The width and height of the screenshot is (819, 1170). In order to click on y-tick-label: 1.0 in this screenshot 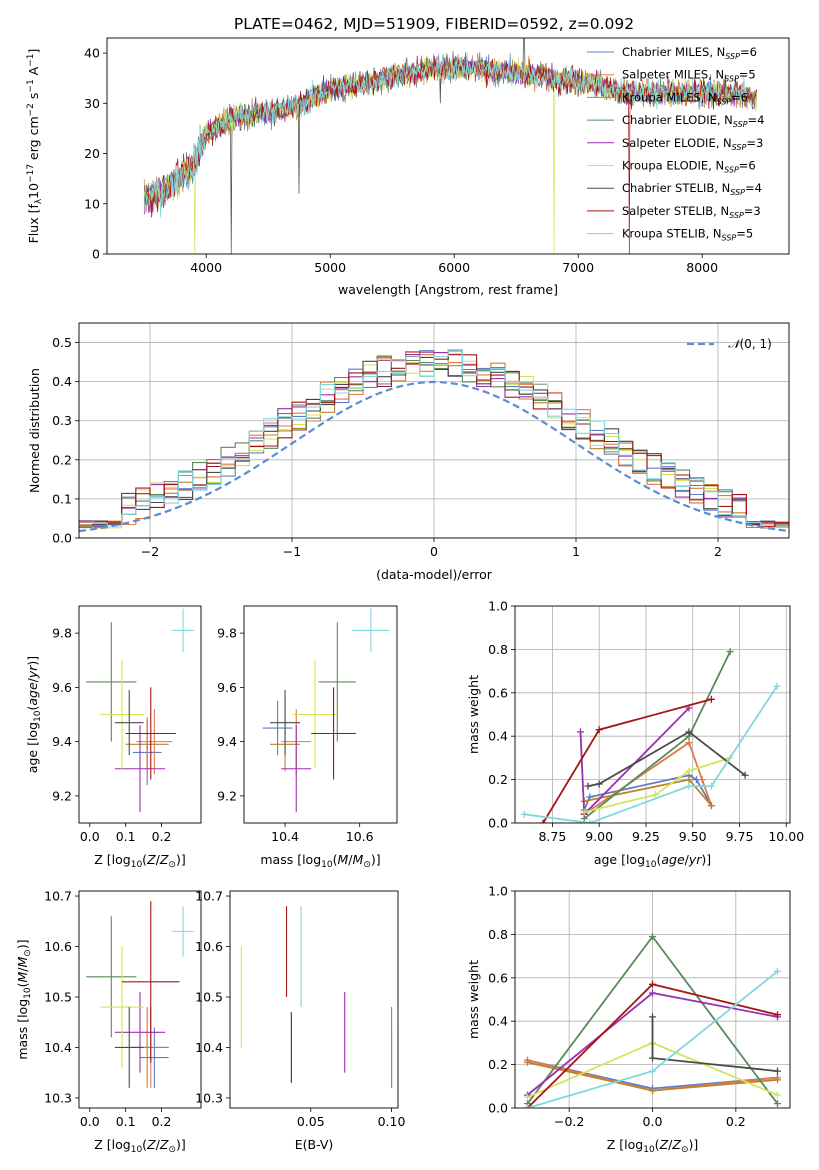, I will do `click(498, 891)`.